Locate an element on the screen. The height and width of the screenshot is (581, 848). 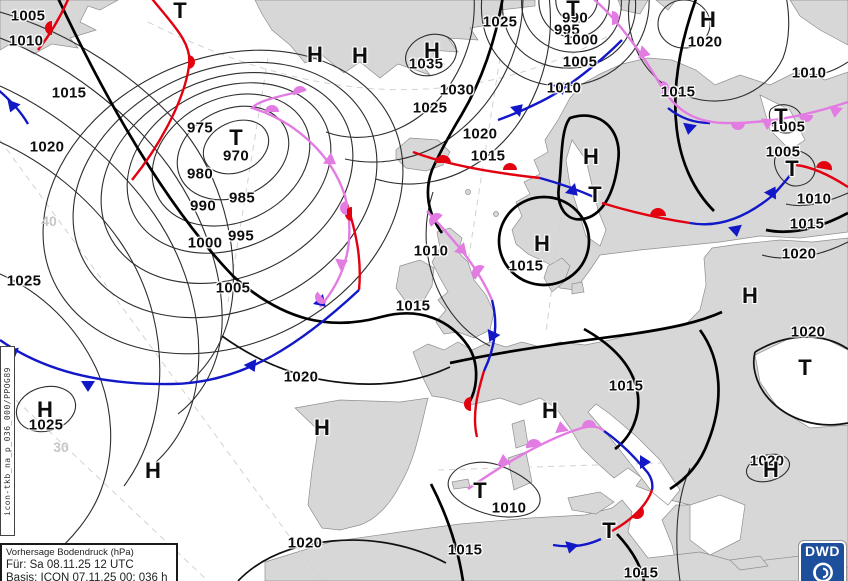
dwd-logo-text: DWD is located at coordinates (822, 551).